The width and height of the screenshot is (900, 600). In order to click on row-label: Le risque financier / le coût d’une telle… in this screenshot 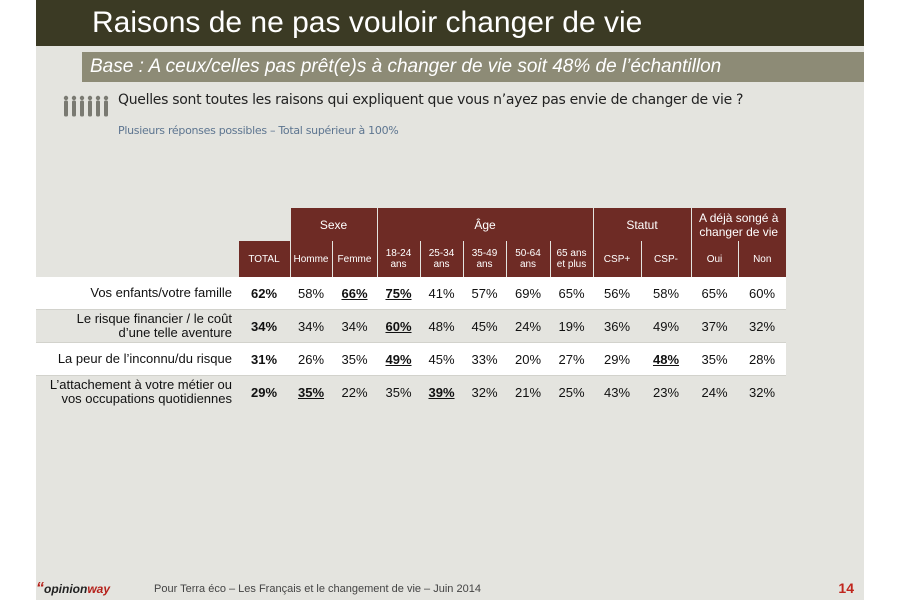, I will do `click(137, 326)`.